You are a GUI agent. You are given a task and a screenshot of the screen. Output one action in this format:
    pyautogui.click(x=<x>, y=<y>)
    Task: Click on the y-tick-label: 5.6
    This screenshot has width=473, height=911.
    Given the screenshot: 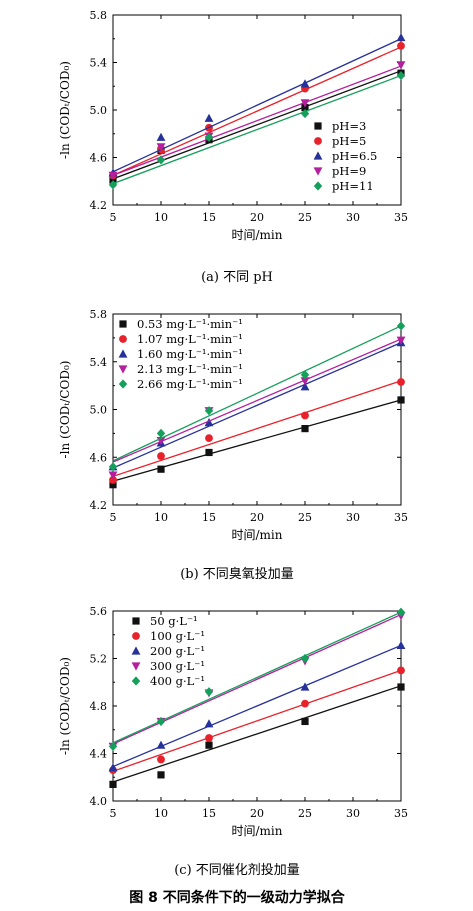 What is the action you would take?
    pyautogui.click(x=99, y=611)
    